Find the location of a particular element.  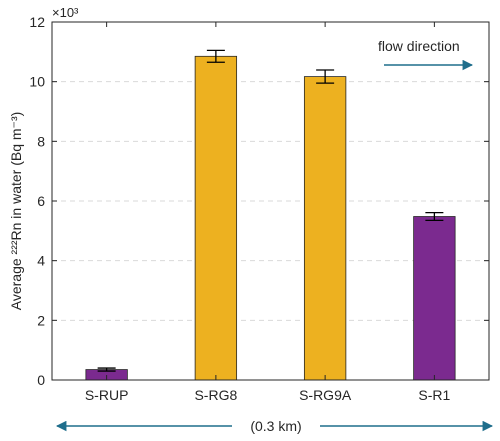

bar-s-rg8 is located at coordinates (216, 218).